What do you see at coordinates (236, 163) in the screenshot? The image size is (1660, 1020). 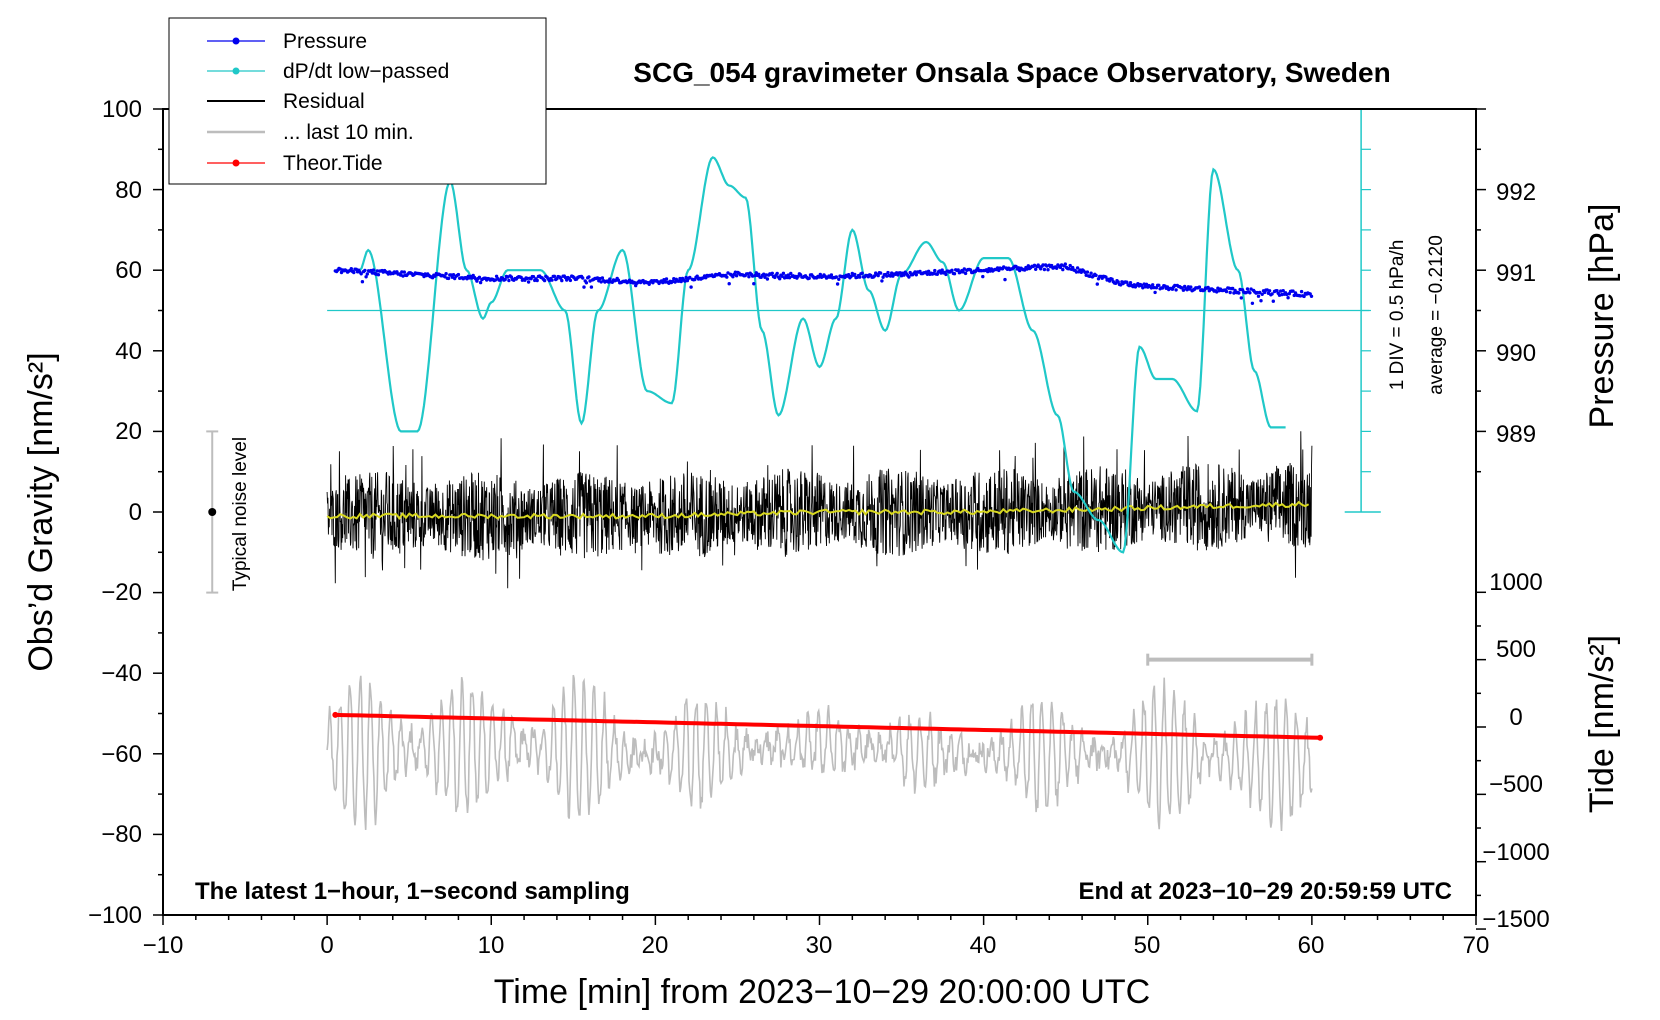 I see `legend-marker-tide` at bounding box center [236, 163].